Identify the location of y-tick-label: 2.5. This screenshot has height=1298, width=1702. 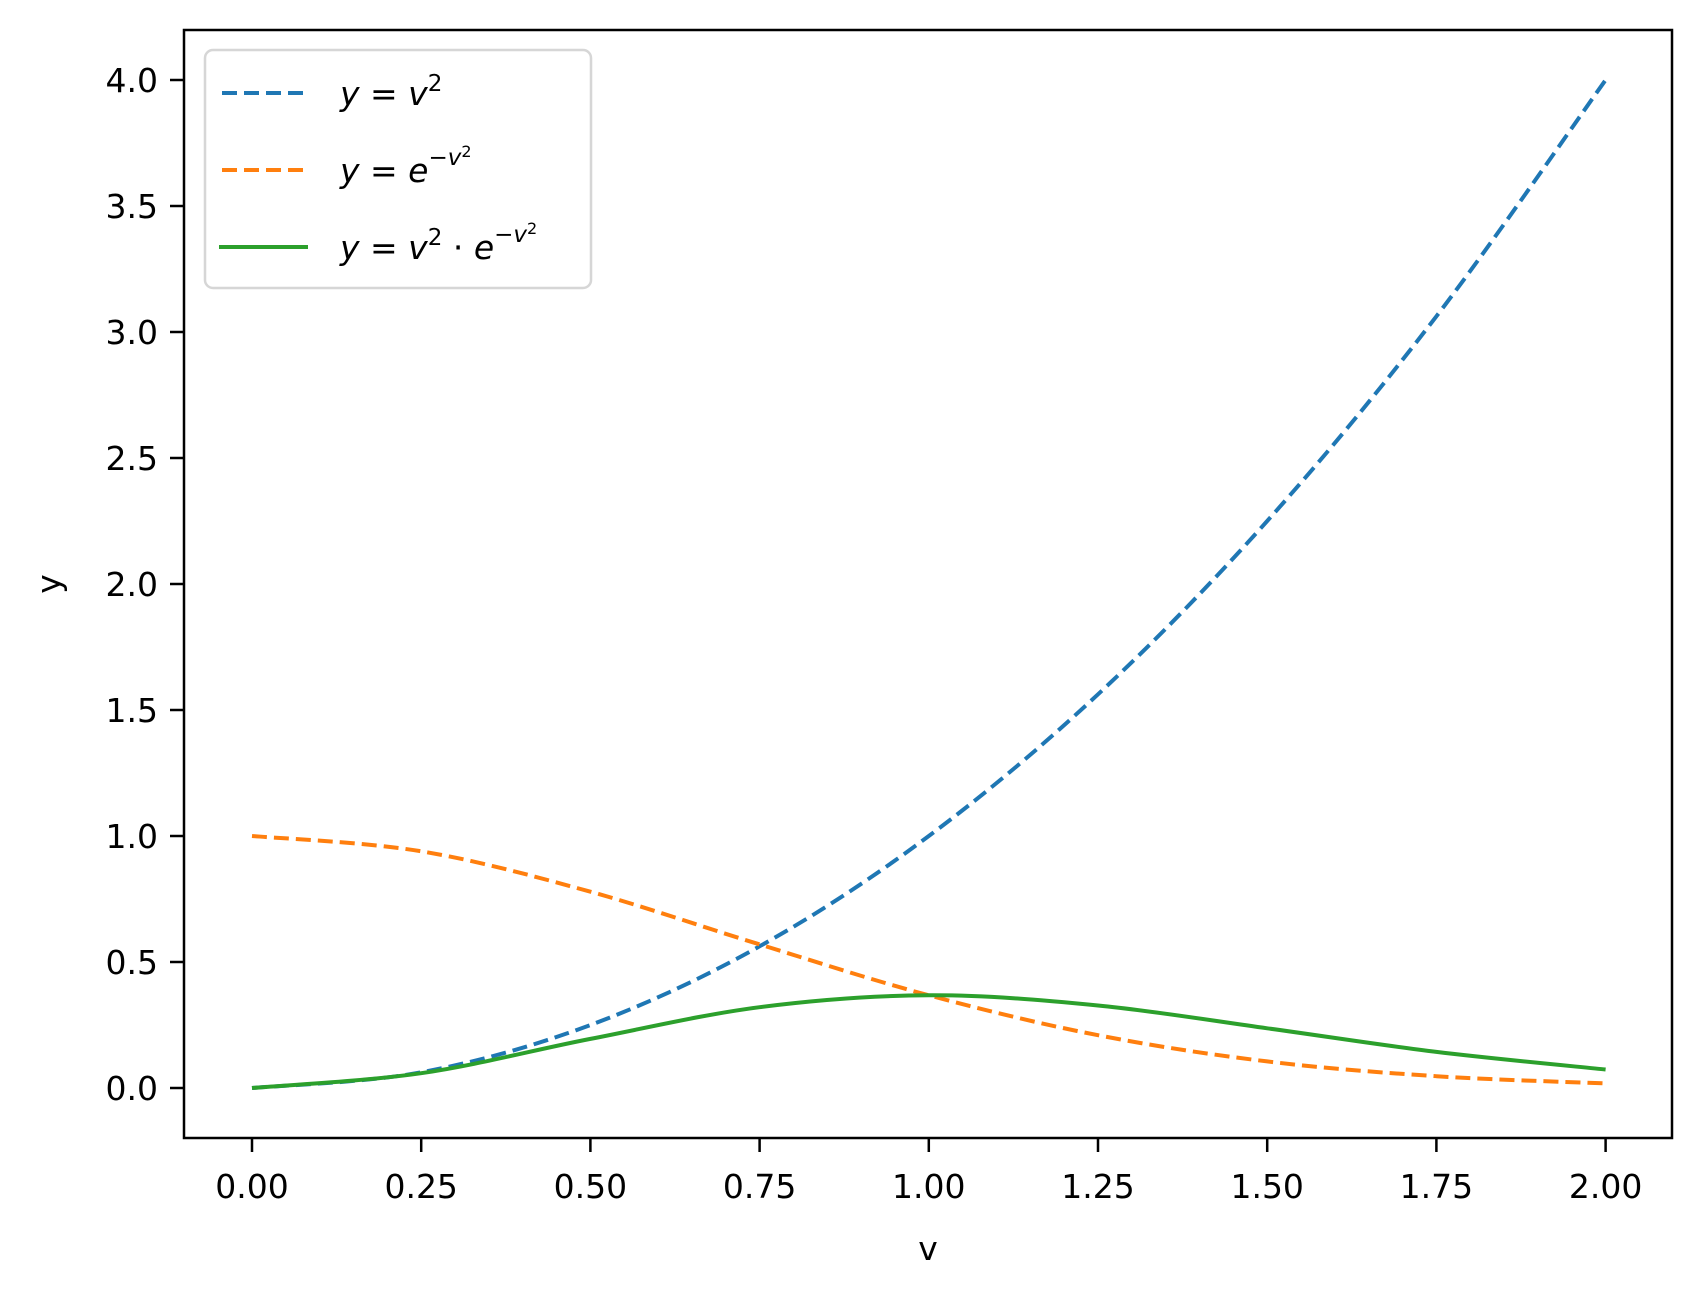
(132, 458).